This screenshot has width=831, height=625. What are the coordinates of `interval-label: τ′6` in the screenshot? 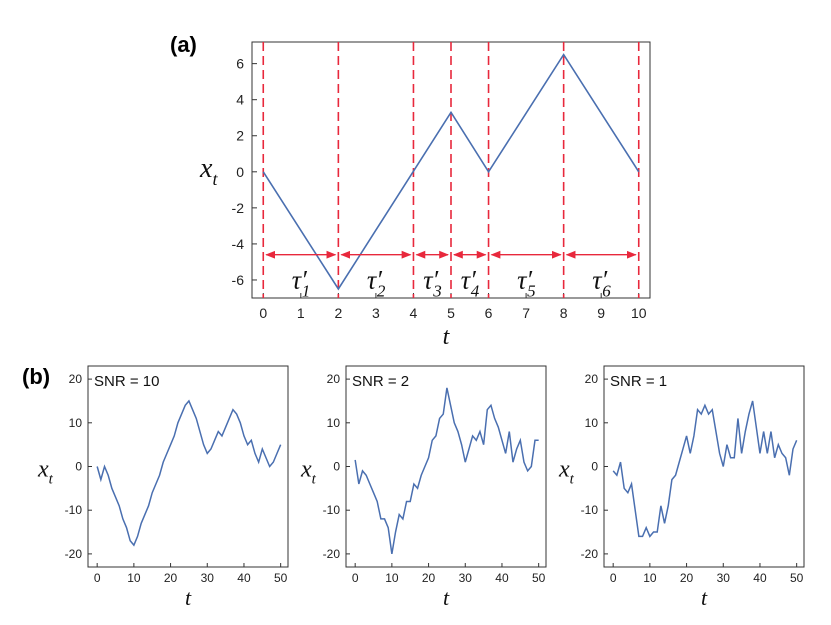 It's located at (601, 283).